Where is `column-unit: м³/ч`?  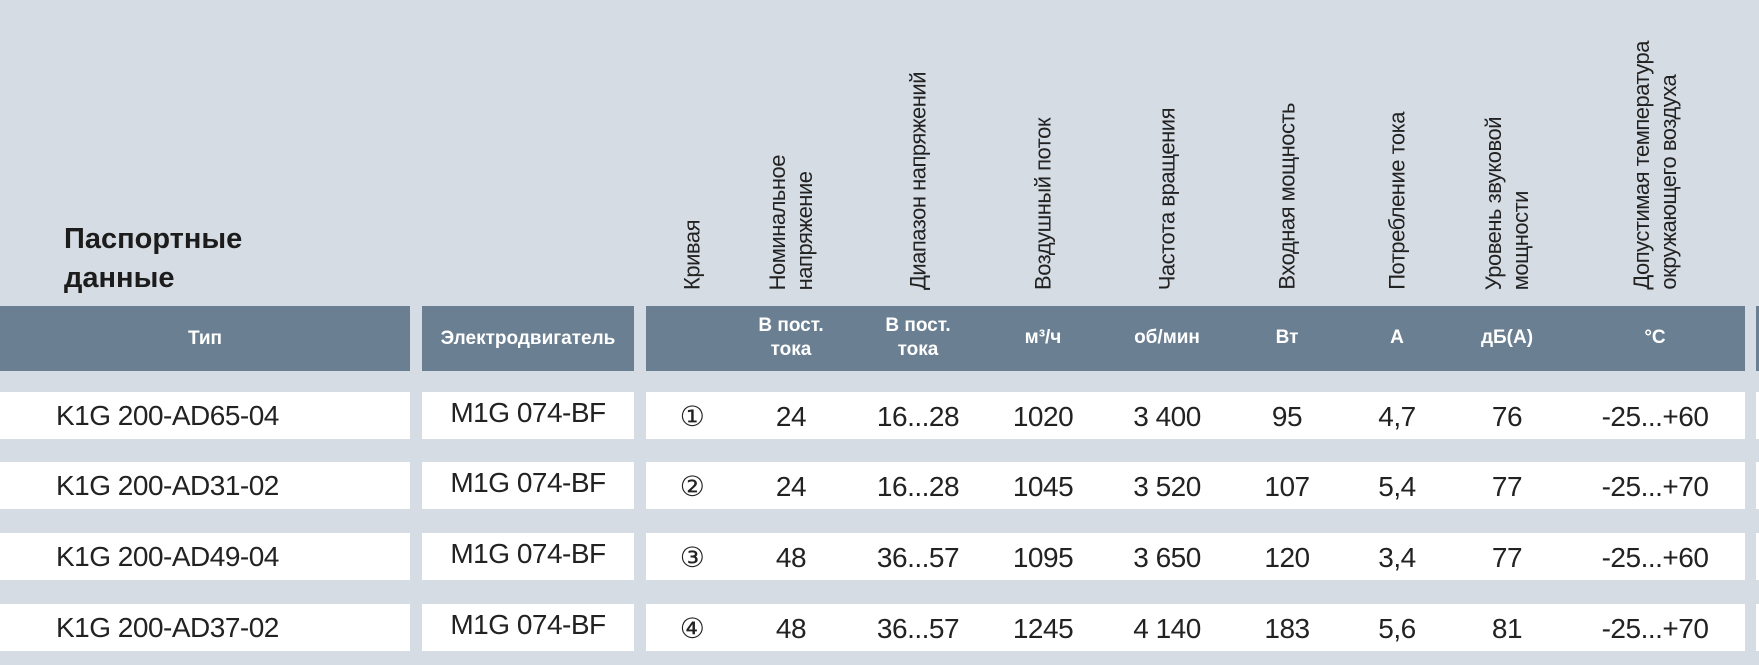
column-unit: м³/ч is located at coordinates (1043, 338).